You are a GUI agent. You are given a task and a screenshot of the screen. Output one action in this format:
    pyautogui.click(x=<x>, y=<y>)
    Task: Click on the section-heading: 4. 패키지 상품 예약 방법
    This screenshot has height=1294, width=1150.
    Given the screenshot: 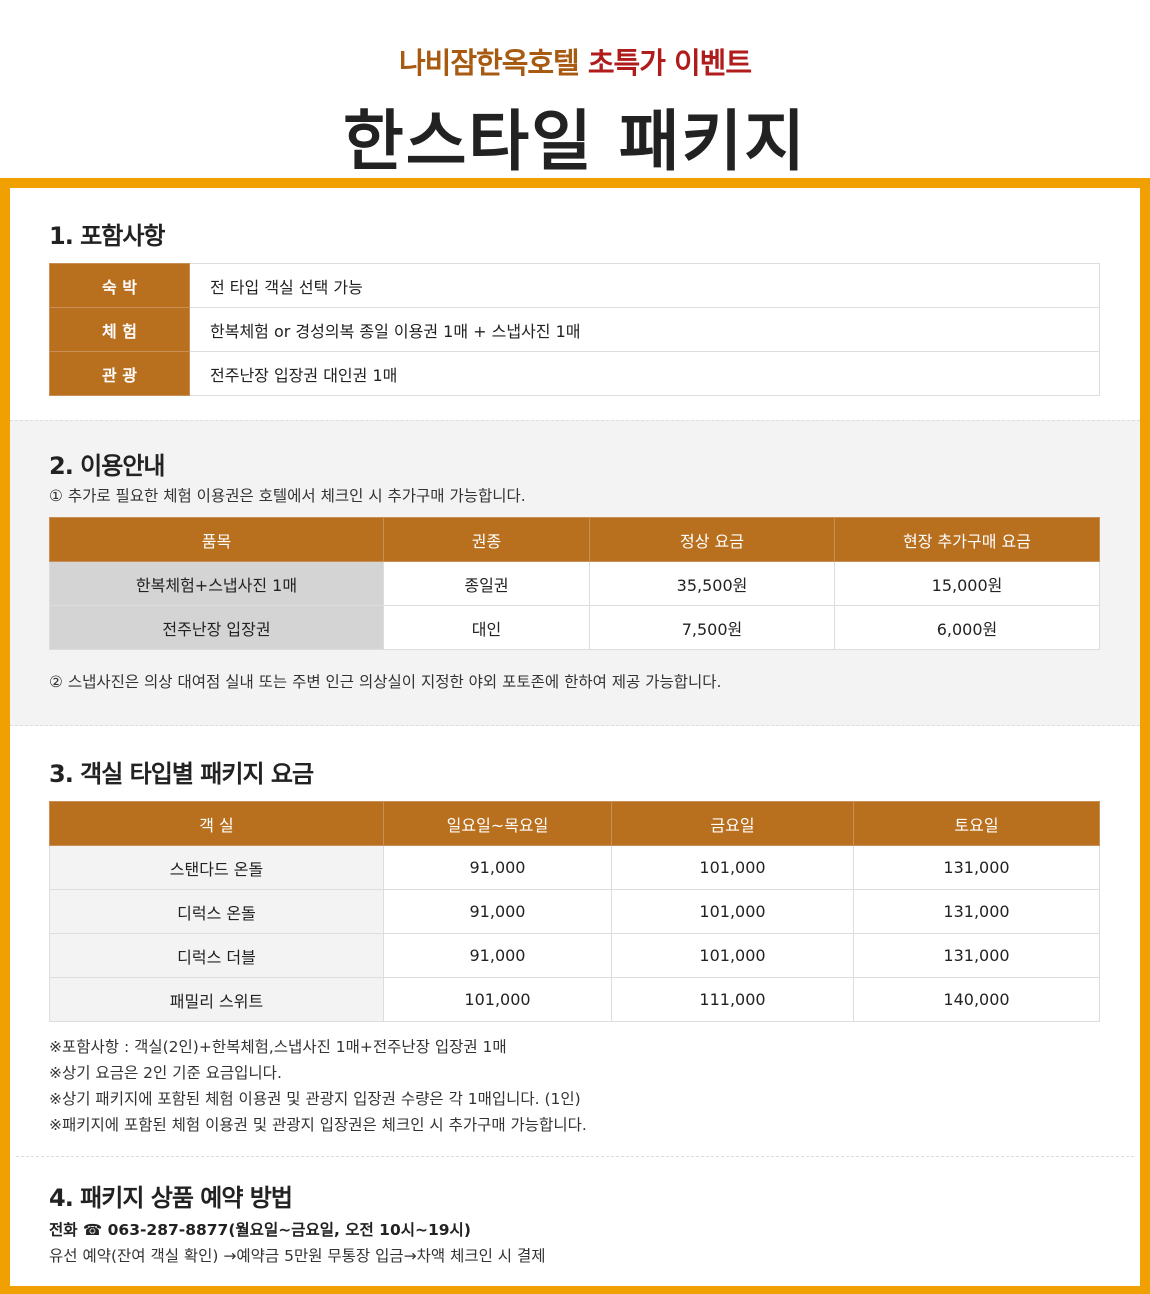 What is the action you would take?
    pyautogui.click(x=171, y=1198)
    